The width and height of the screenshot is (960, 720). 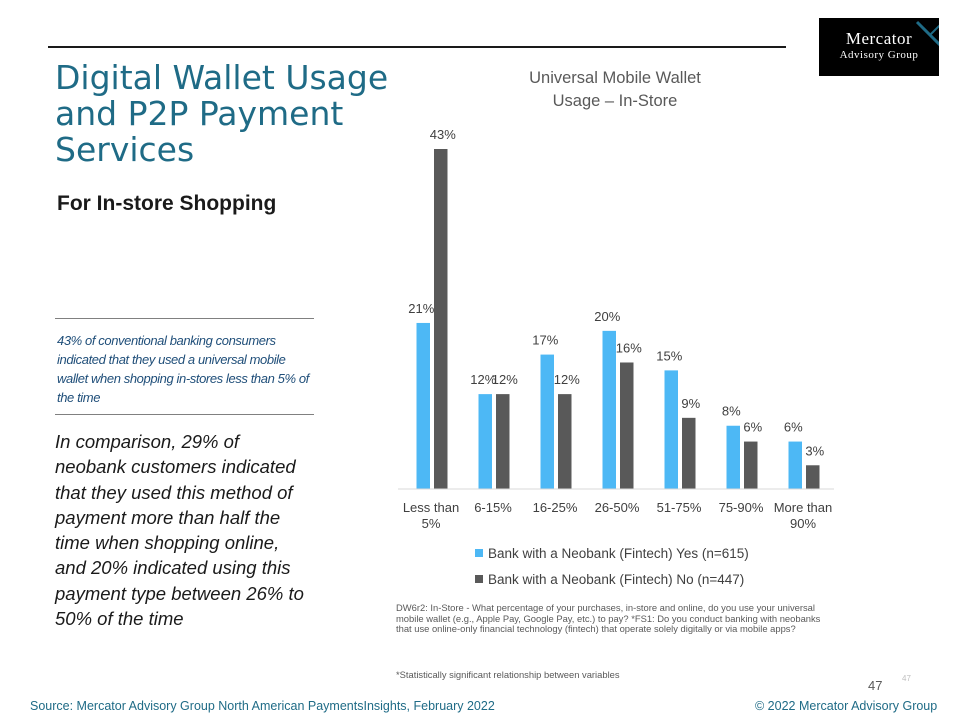 What do you see at coordinates (493, 507) in the screenshot?
I see `x-tick-label-1: 6-15%` at bounding box center [493, 507].